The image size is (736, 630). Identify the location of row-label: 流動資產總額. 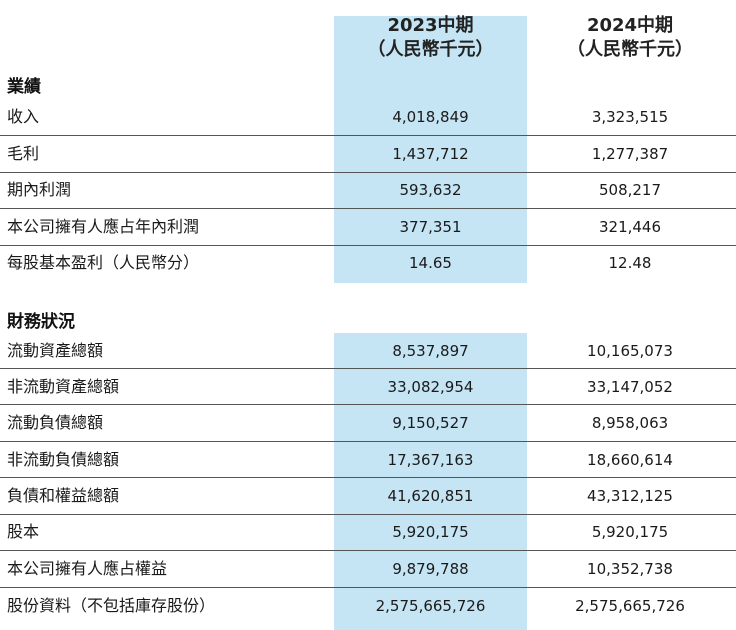
(55, 350).